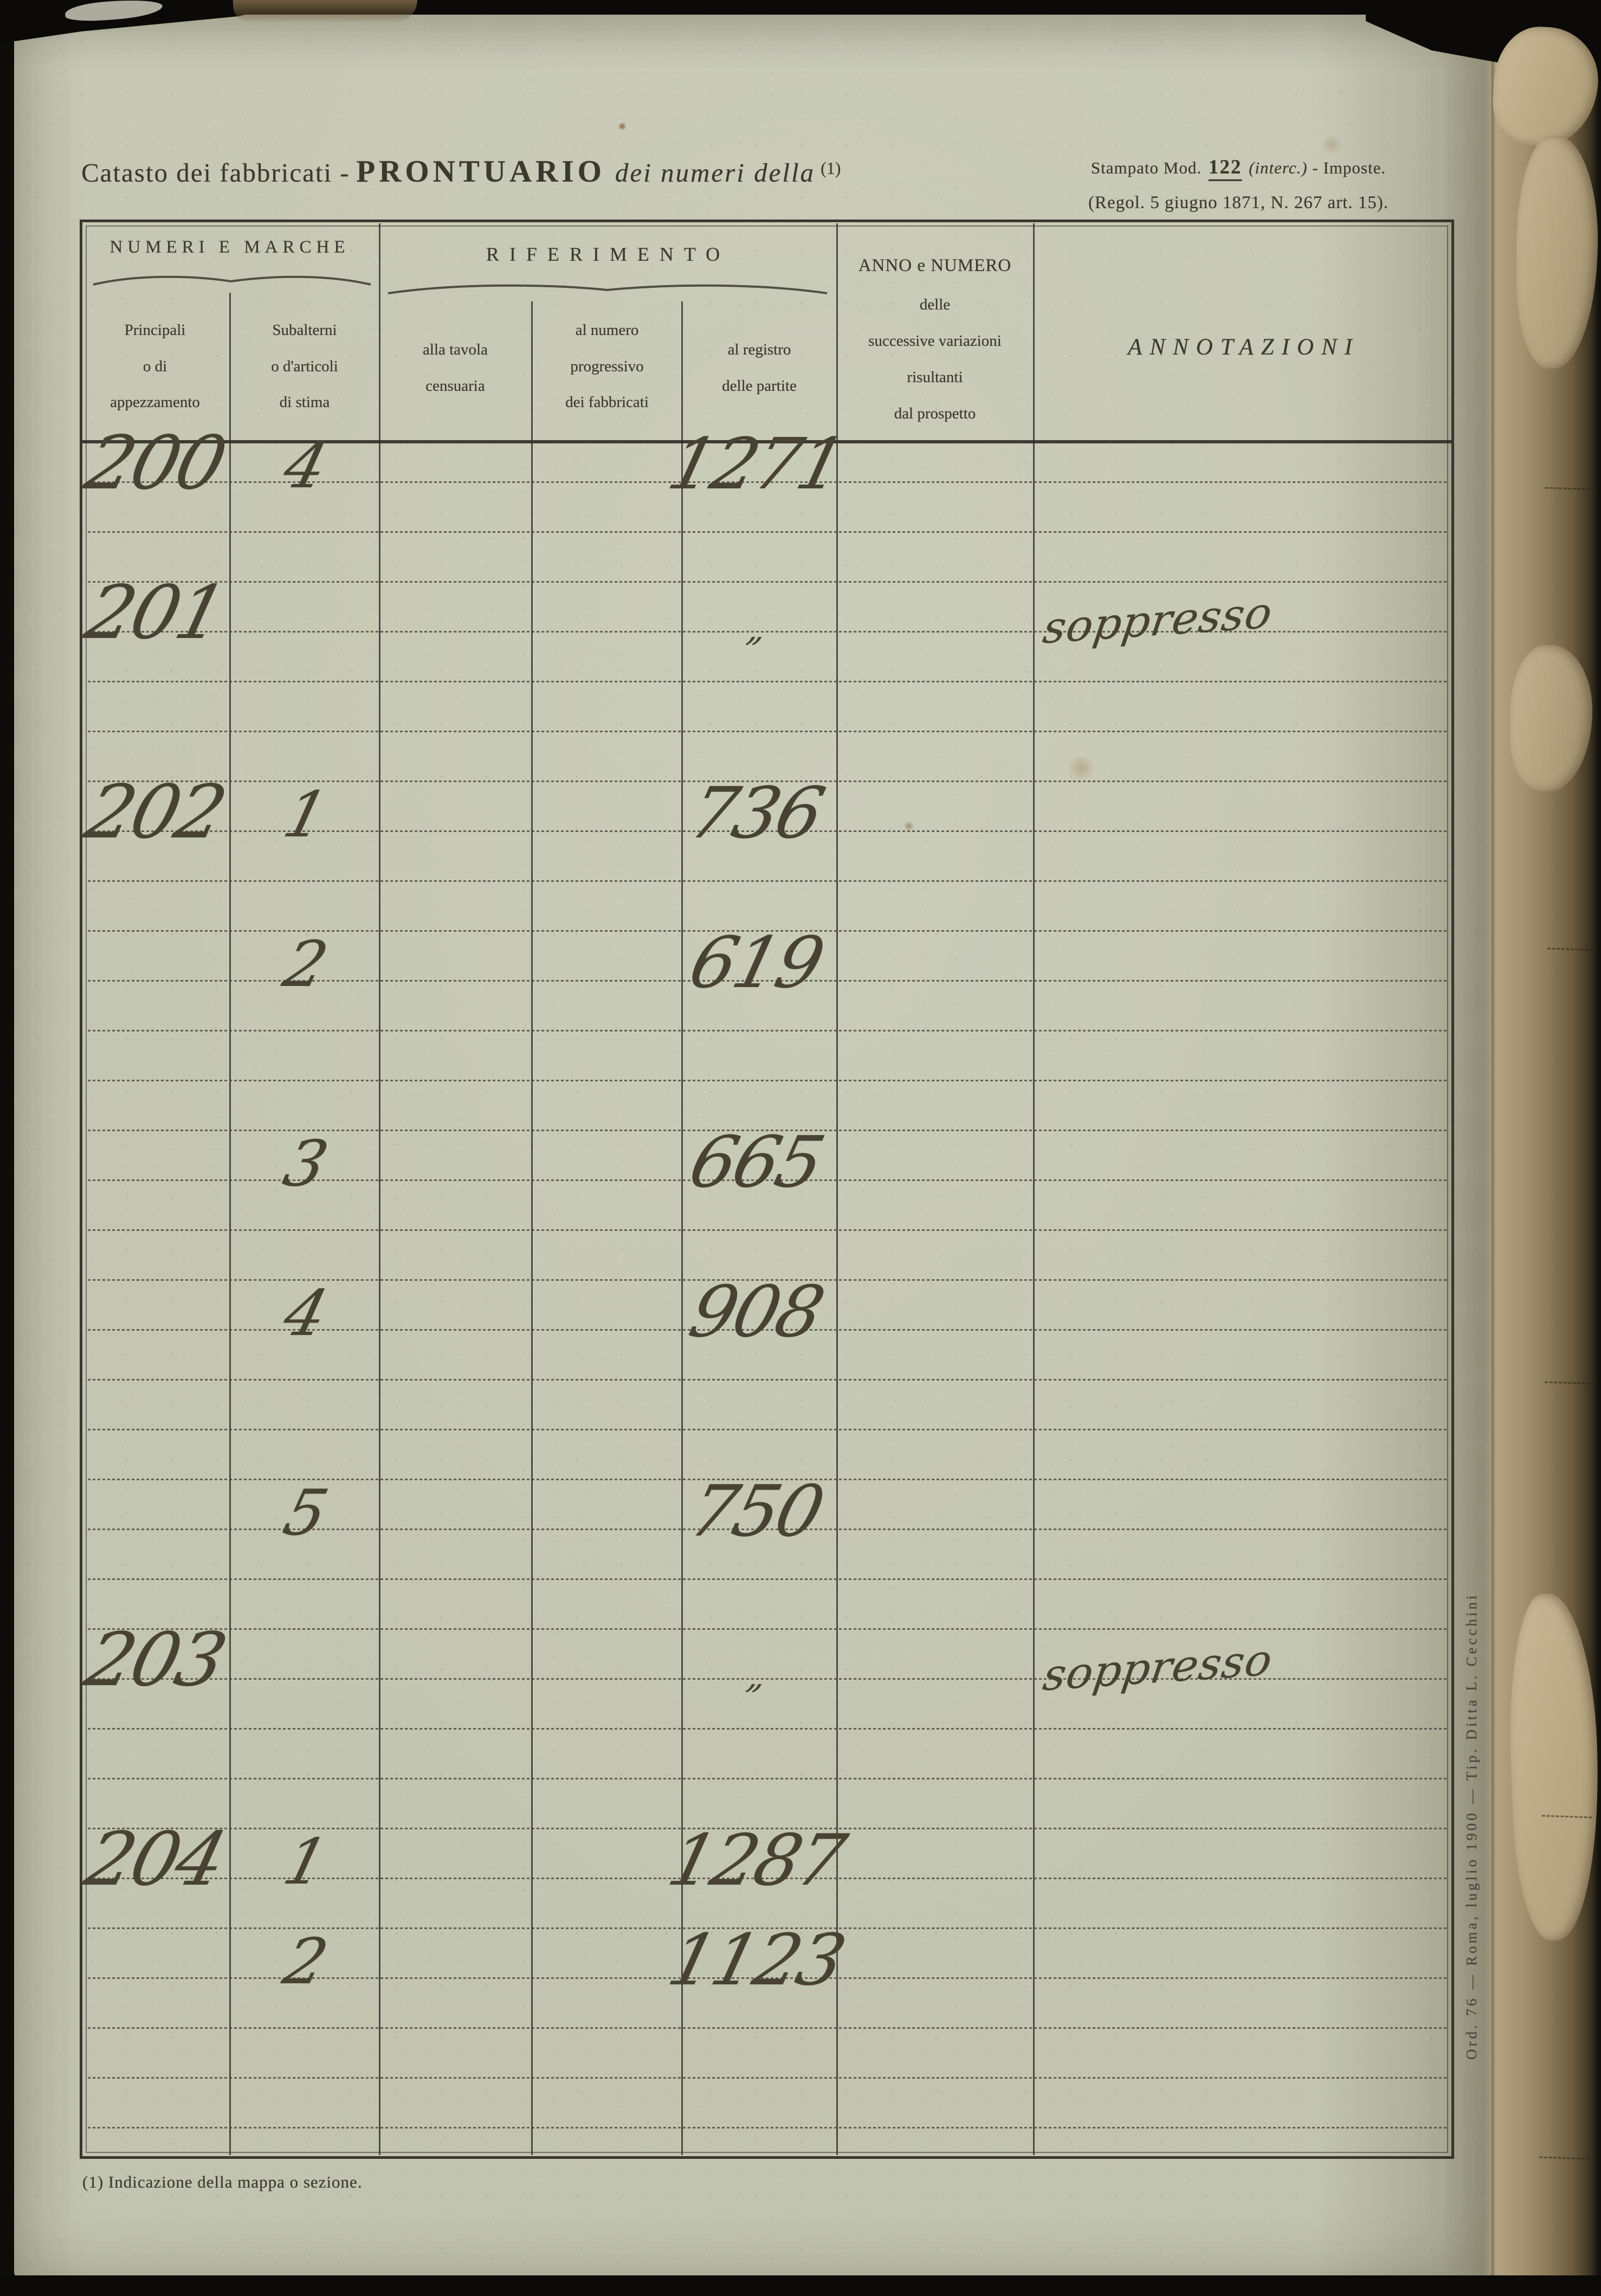 This screenshot has width=1601, height=2296. Describe the element at coordinates (831, 168) in the screenshot. I see `title-footnote-ref: (1)` at that location.